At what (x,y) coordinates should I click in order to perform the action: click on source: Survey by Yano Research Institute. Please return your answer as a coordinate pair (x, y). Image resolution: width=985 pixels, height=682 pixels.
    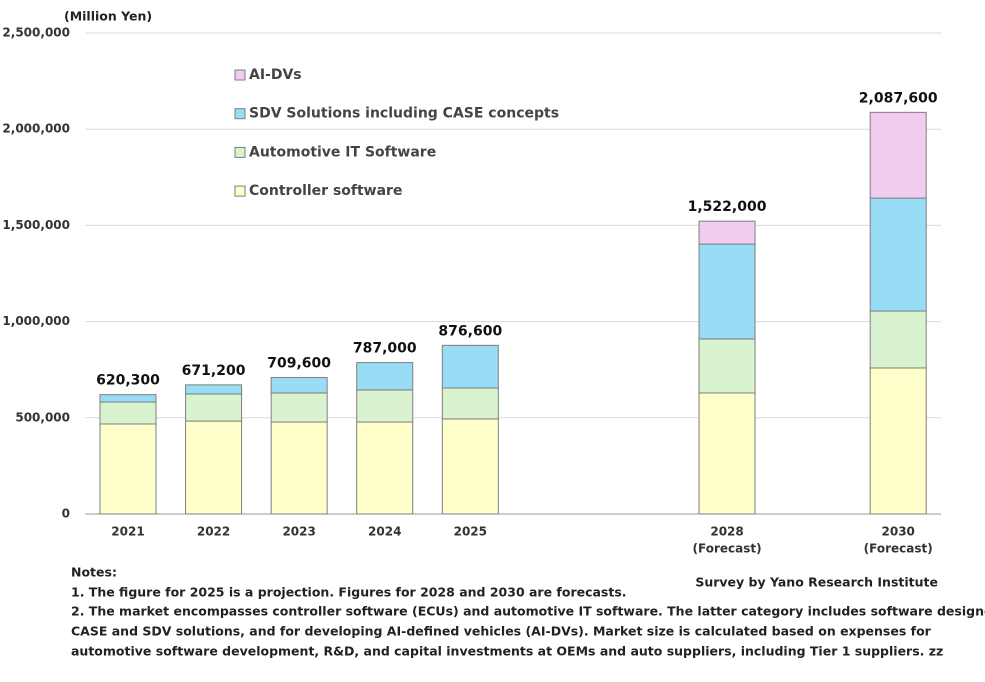
    Looking at the image, I should click on (816, 582).